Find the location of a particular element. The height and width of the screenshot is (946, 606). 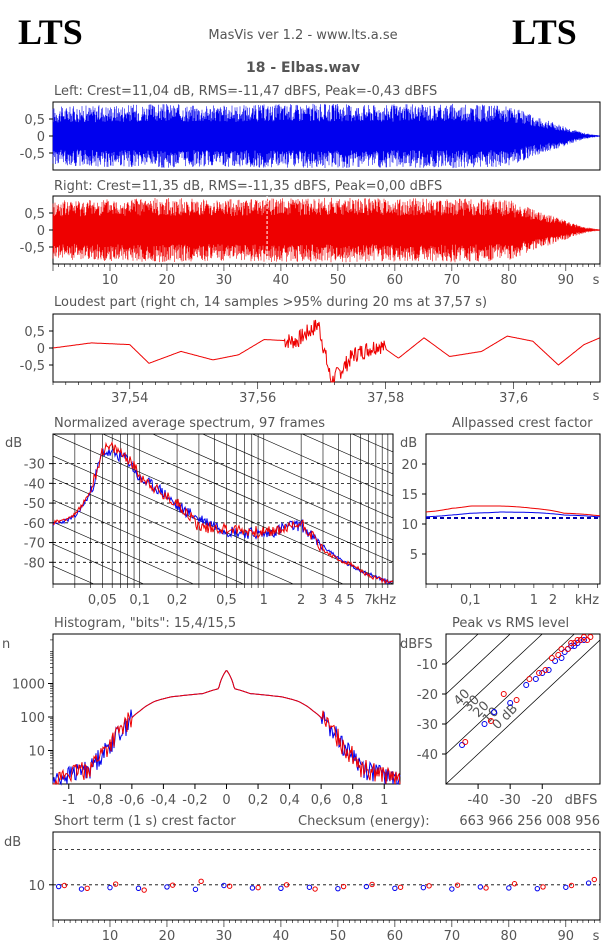

short-crest-ytick-label: 10 is located at coordinates (36, 886).